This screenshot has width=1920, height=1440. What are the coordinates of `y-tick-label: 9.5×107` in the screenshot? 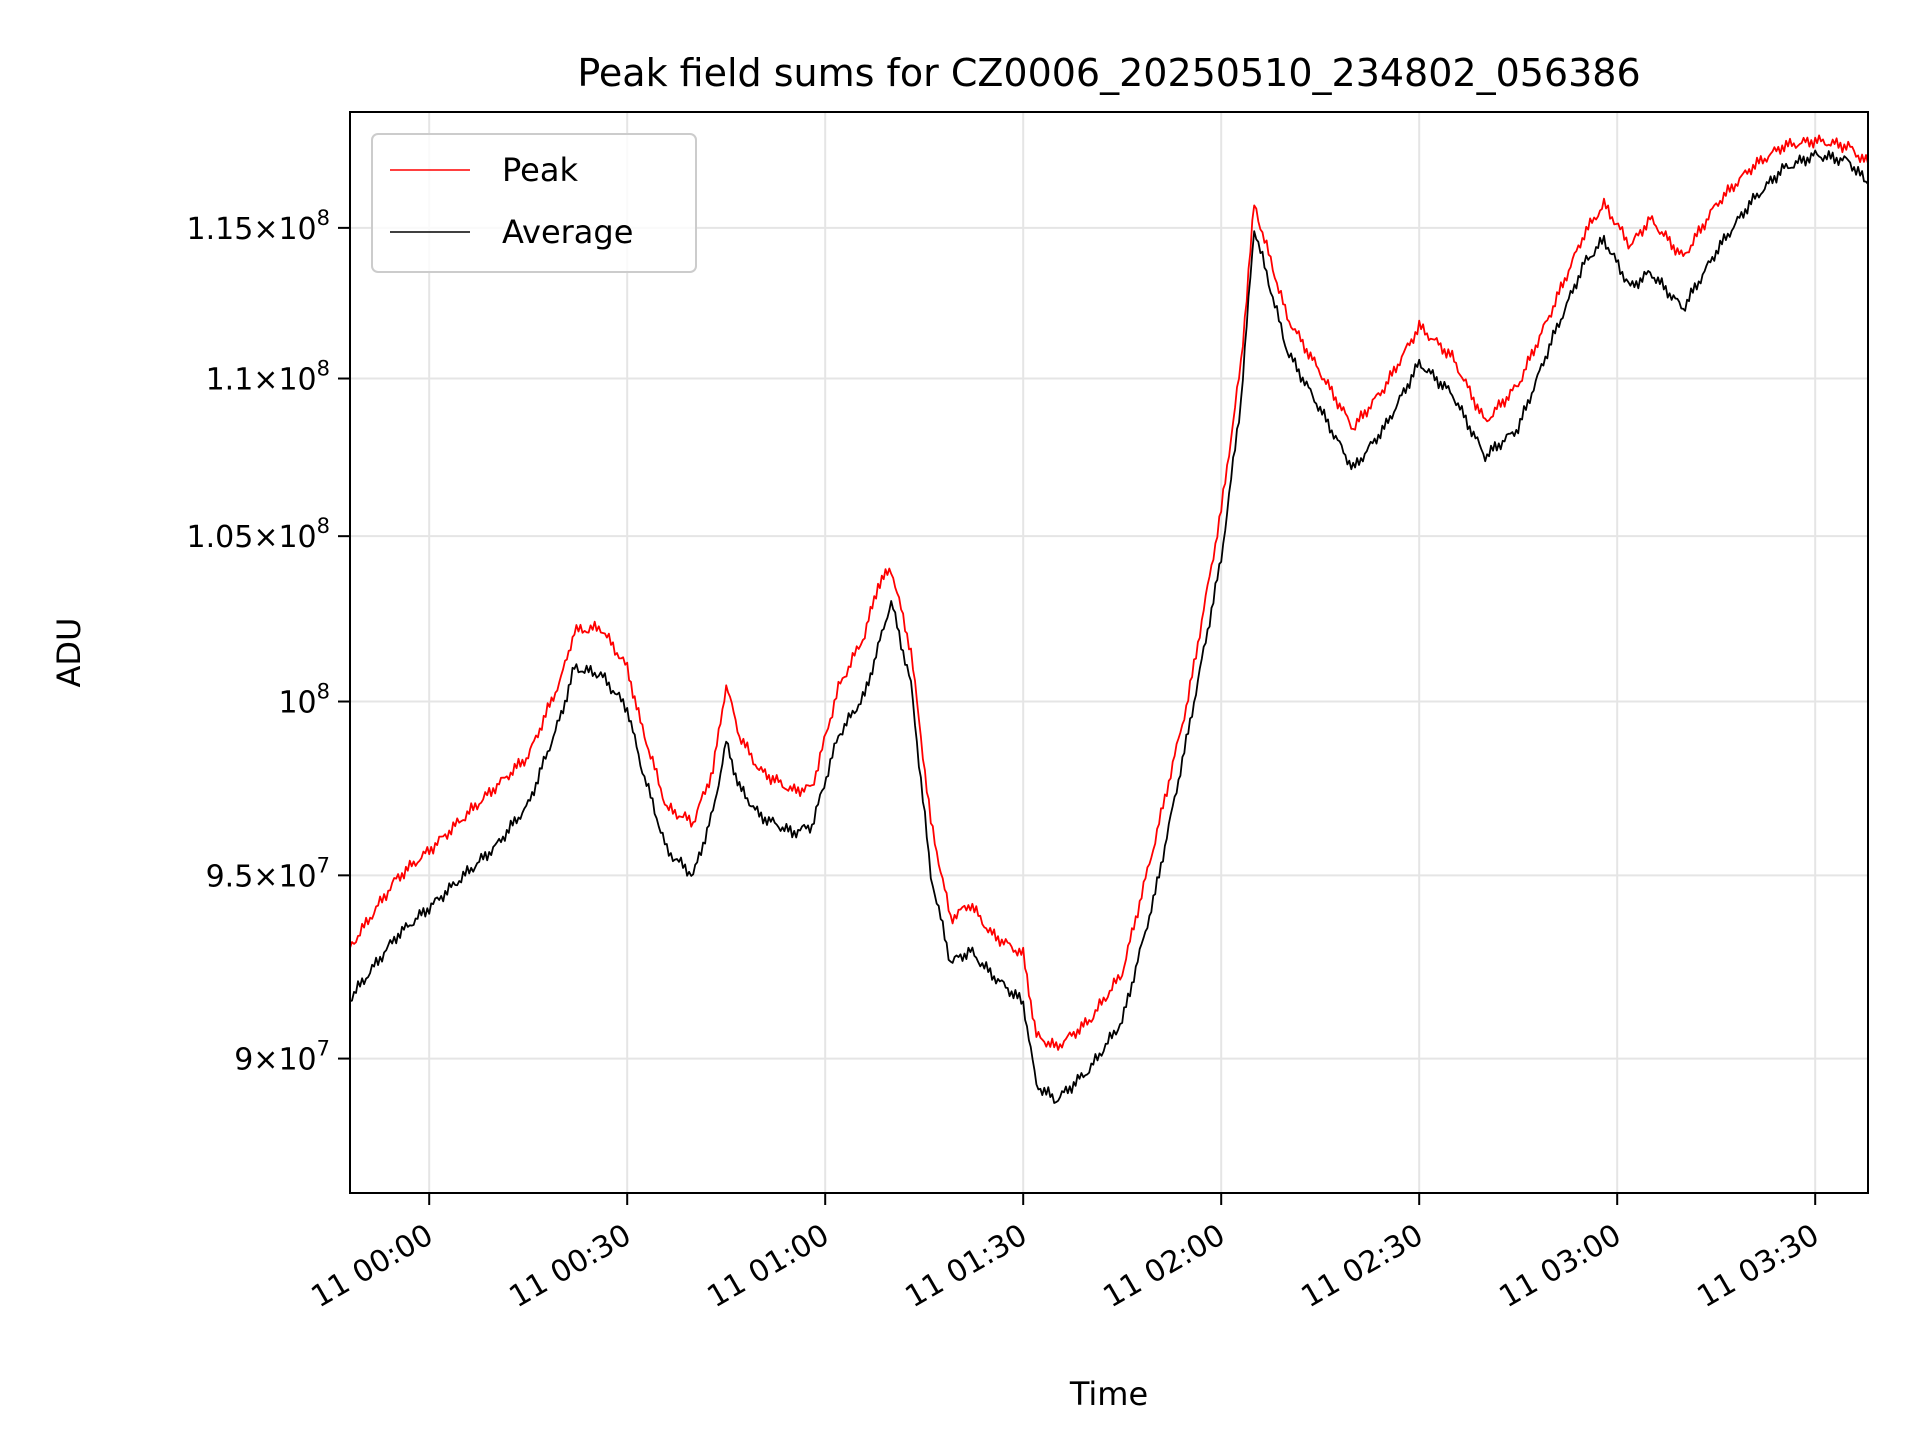 It's located at (268, 873).